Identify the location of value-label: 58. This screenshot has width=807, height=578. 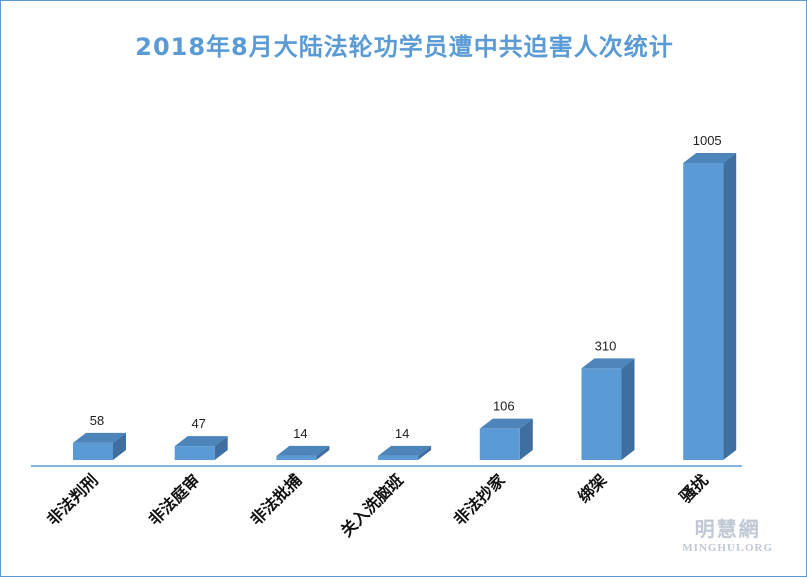
(97, 420).